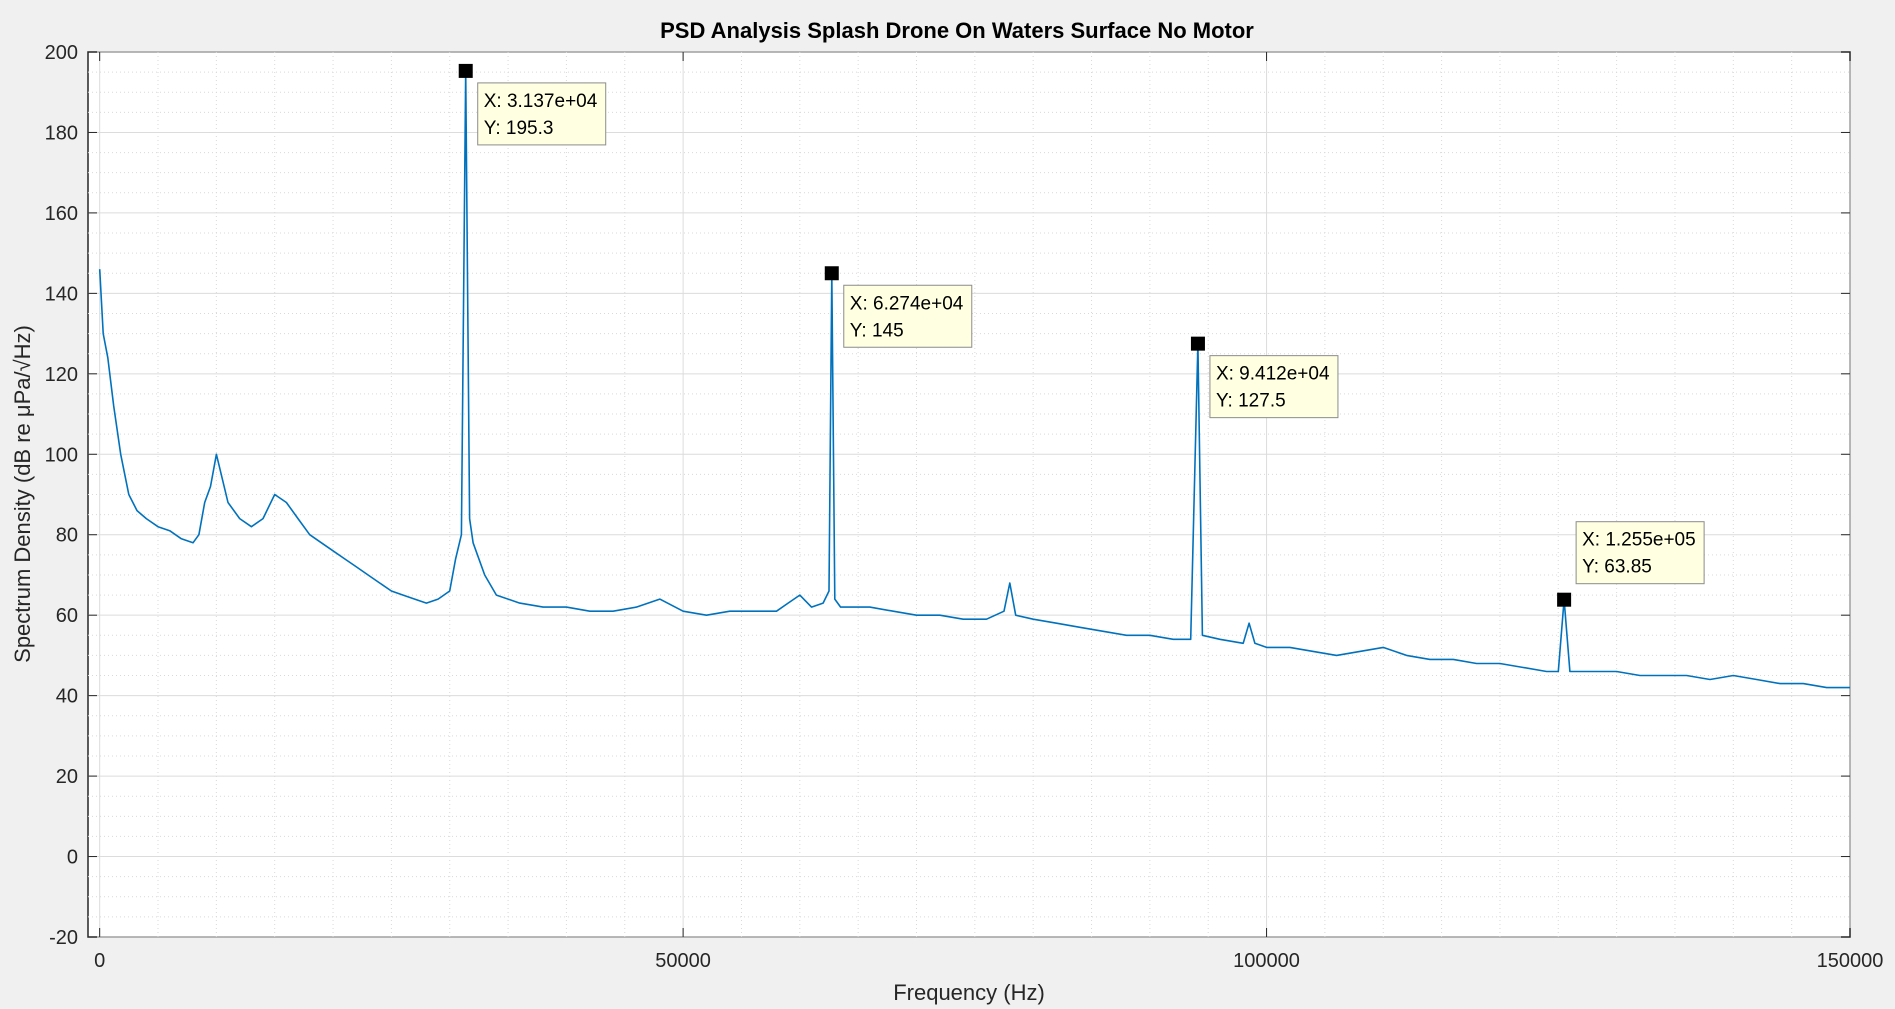 This screenshot has height=1009, width=1895. I want to click on y-tick-label: 100, so click(61, 455).